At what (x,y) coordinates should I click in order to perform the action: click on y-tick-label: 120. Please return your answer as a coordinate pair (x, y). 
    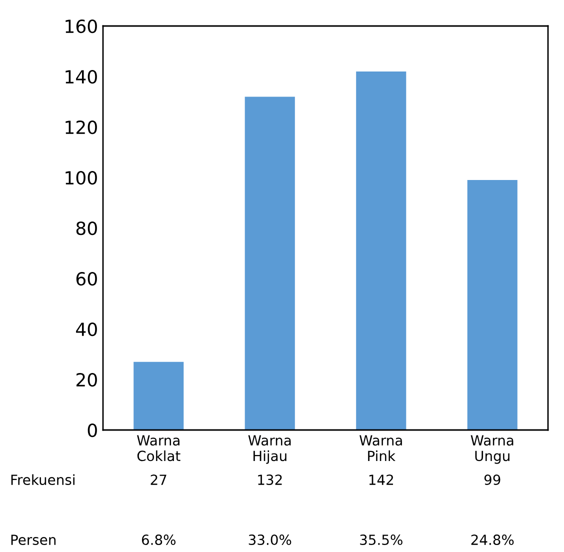
    Looking at the image, I should click on (81, 127).